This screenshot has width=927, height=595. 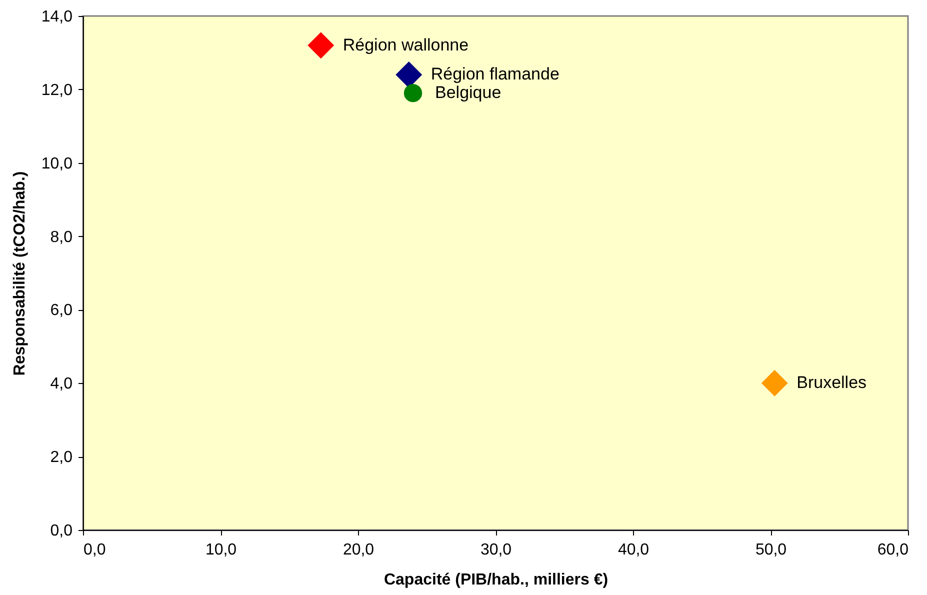 I want to click on y-tick-label: 6,0, so click(x=61, y=311).